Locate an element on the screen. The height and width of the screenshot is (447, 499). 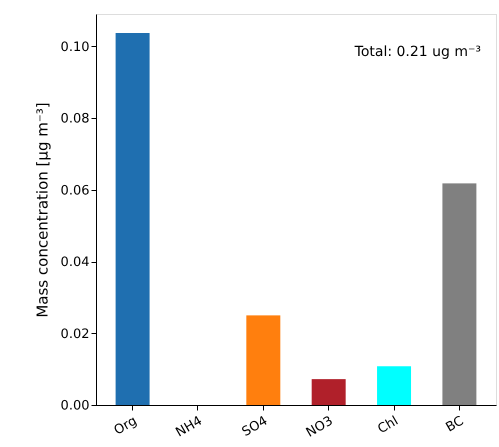
y-tick-label: 0.04 is located at coordinates (75, 262).